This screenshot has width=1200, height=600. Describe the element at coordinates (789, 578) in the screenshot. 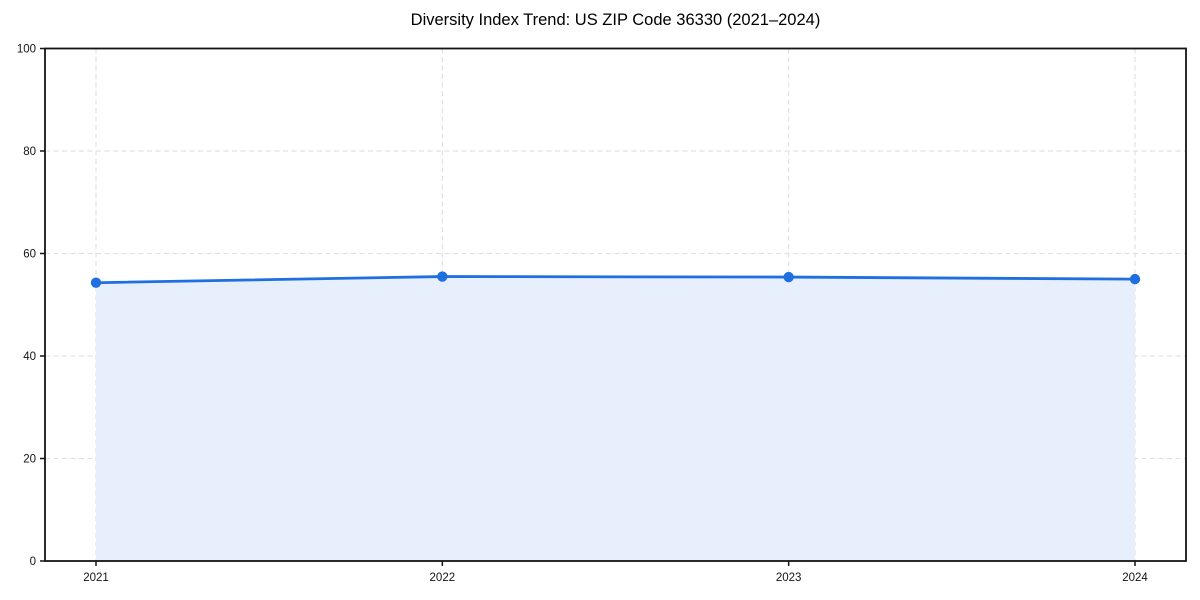

I see `x-tick-label: 2023` at that location.